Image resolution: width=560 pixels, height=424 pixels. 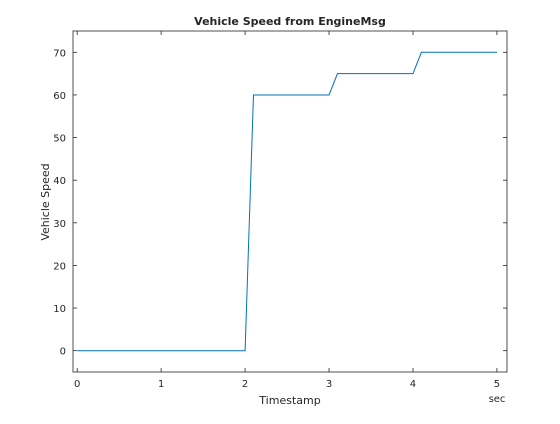 I want to click on x-axis-label: Timestamp, so click(x=289, y=400).